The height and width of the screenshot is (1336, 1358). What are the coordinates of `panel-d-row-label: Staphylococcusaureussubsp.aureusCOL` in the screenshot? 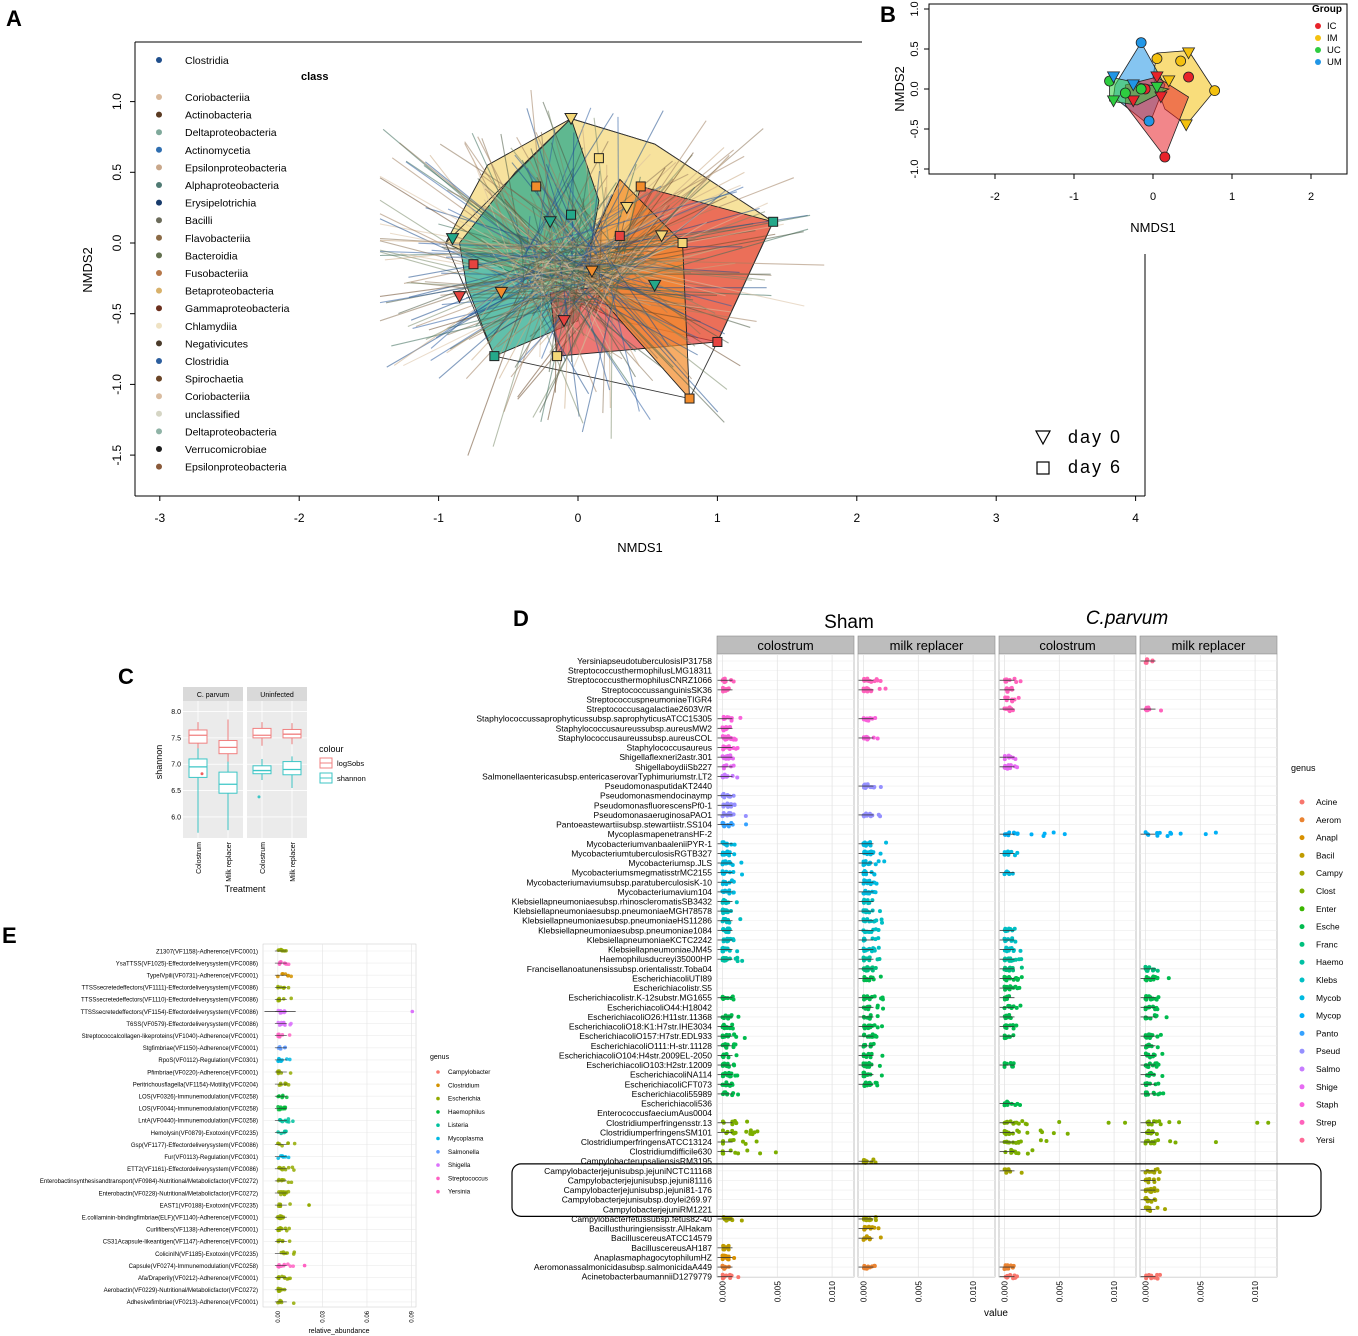 It's located at (635, 738).